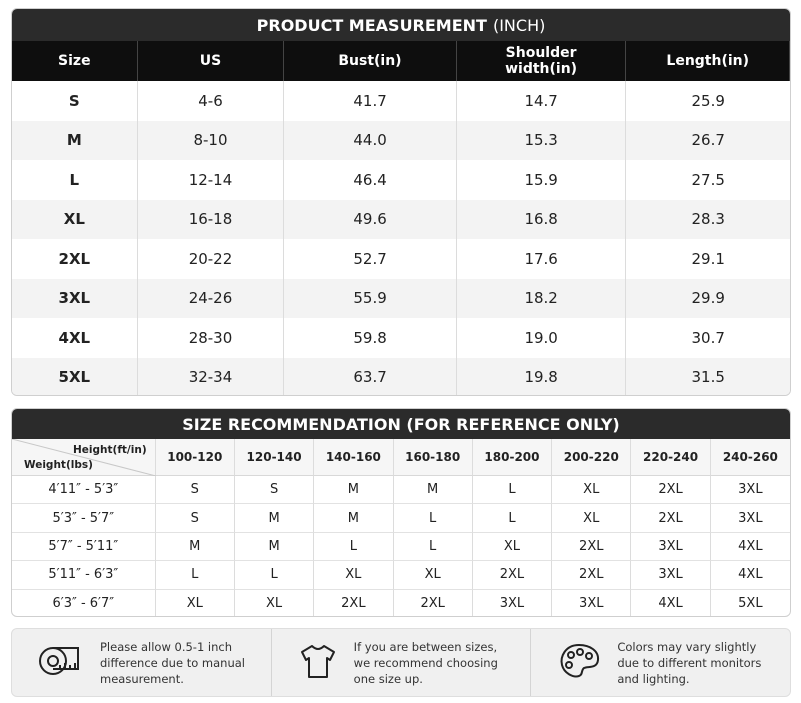 The image size is (801, 703). Describe the element at coordinates (388, 678) in the screenshot. I see `note-line: one size up.` at that location.